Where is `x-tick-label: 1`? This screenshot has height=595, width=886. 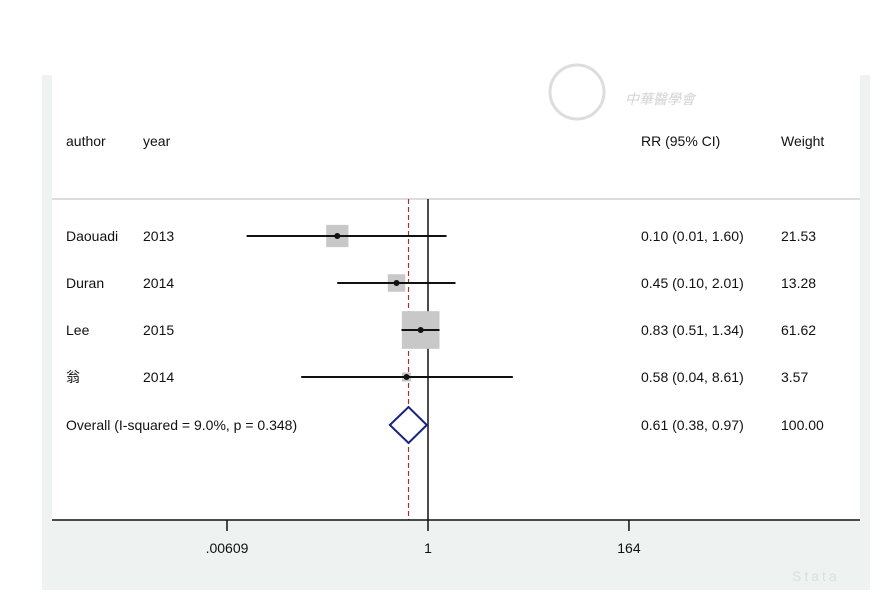 x-tick-label: 1 is located at coordinates (428, 548).